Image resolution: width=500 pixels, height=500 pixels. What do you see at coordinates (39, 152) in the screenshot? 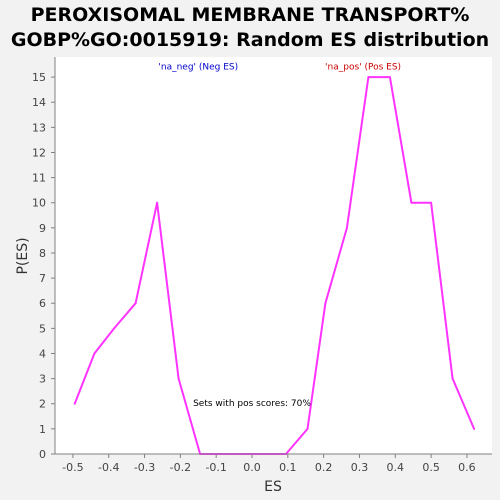
I see `y-tick-label: 12` at bounding box center [39, 152].